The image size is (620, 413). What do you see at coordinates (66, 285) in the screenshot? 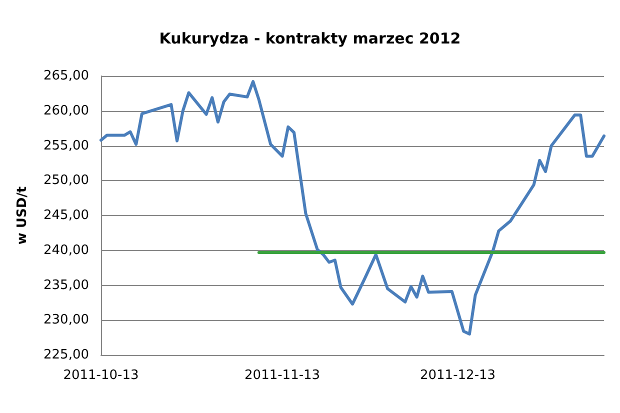
I see `y-tick-label: 235,00` at bounding box center [66, 285].